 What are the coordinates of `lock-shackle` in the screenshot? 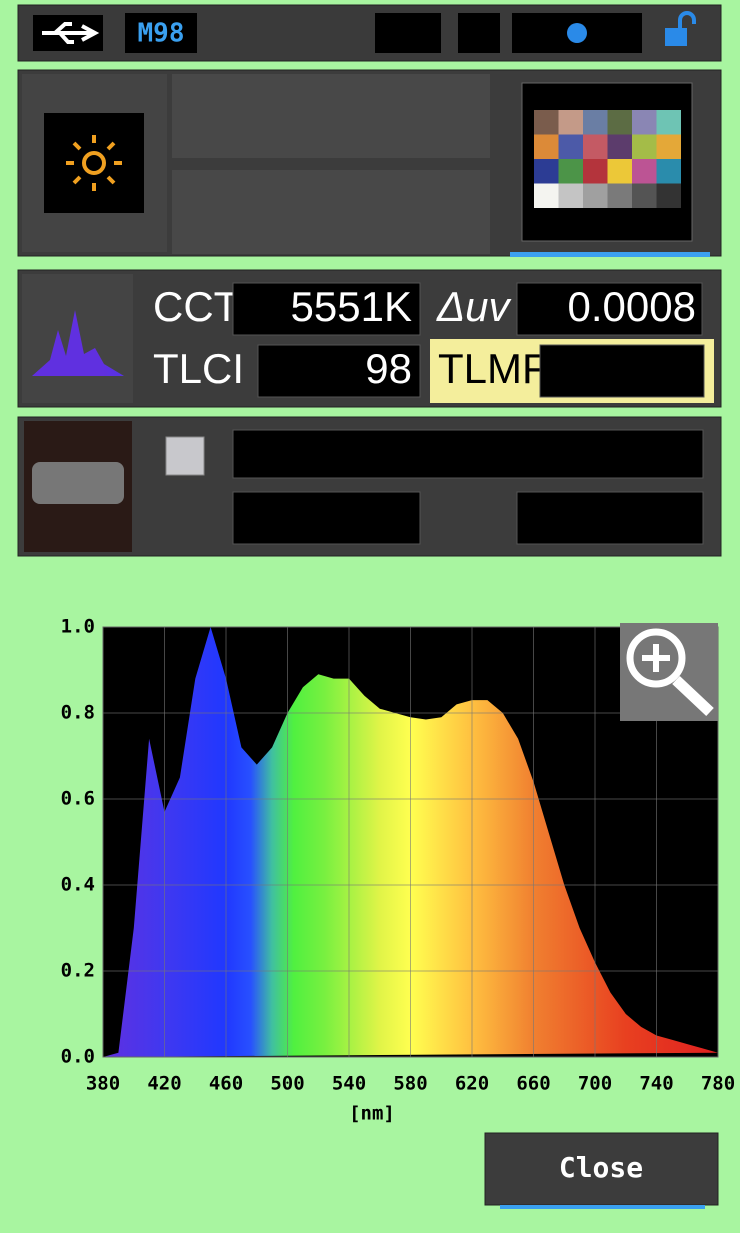 It's located at (687, 19).